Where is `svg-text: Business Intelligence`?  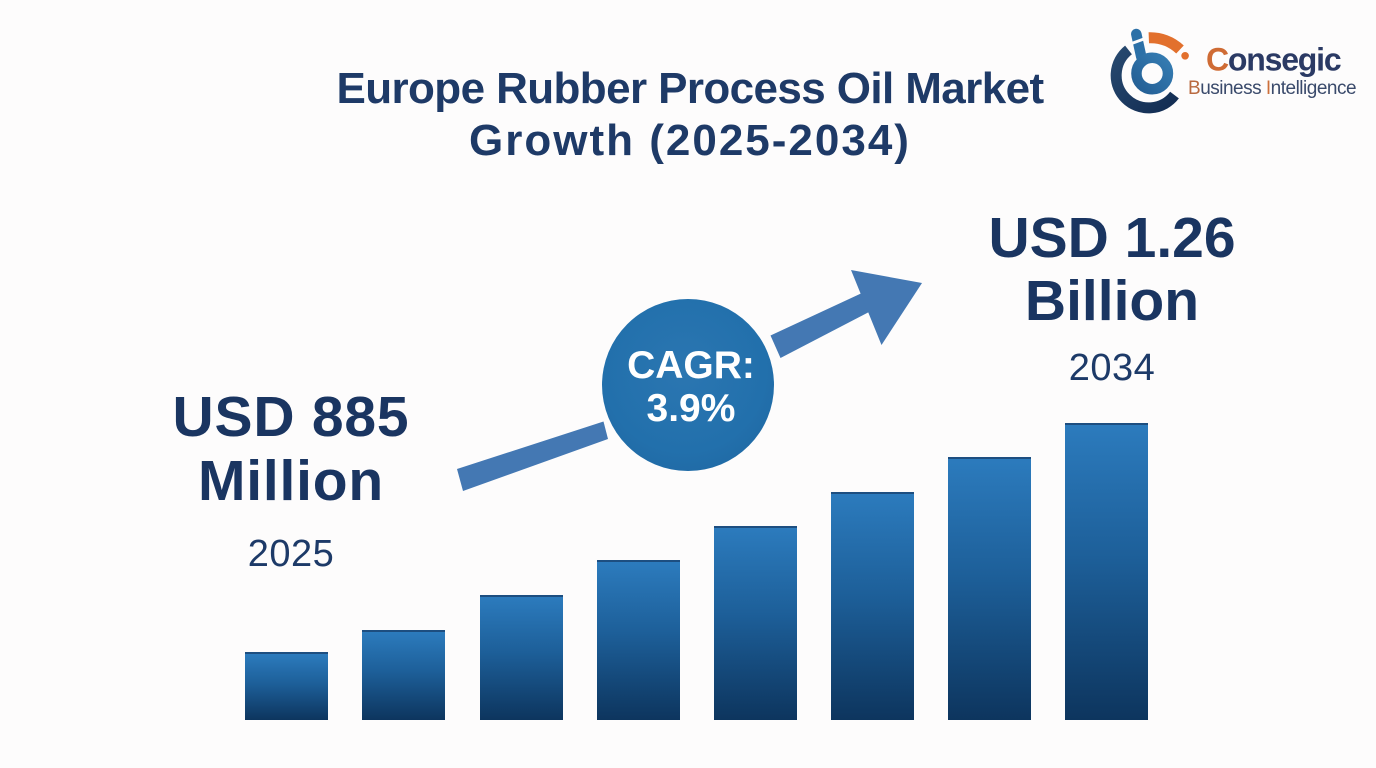
svg-text: Business Intelligence is located at coordinates (1272, 88).